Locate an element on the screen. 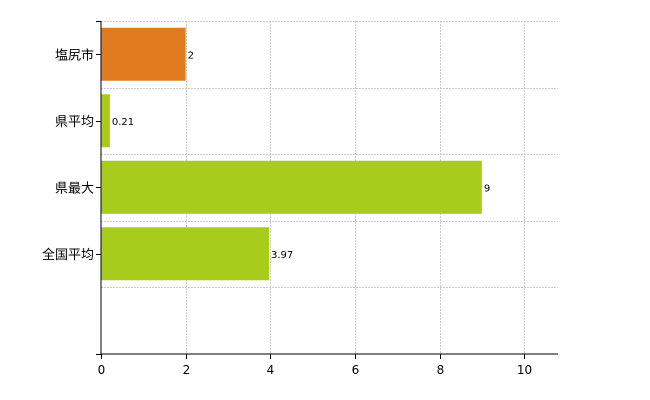 The height and width of the screenshot is (400, 650). category-label: 県平均 is located at coordinates (74, 122).